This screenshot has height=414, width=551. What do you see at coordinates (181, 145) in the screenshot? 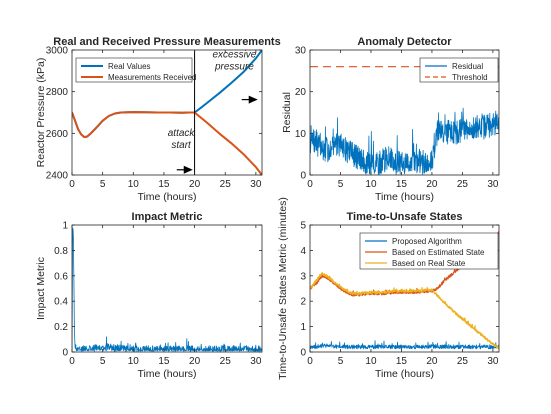
I see `annotation-text: start` at bounding box center [181, 145].